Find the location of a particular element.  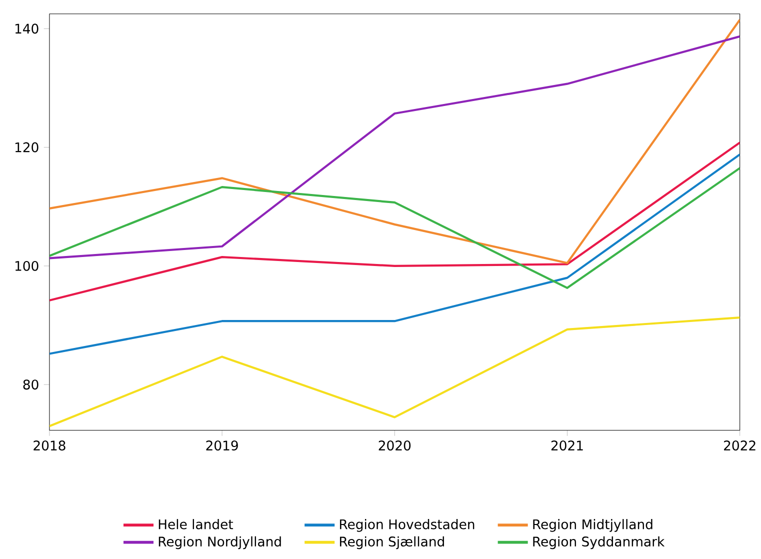

x-tick-label: 2021 is located at coordinates (567, 445).